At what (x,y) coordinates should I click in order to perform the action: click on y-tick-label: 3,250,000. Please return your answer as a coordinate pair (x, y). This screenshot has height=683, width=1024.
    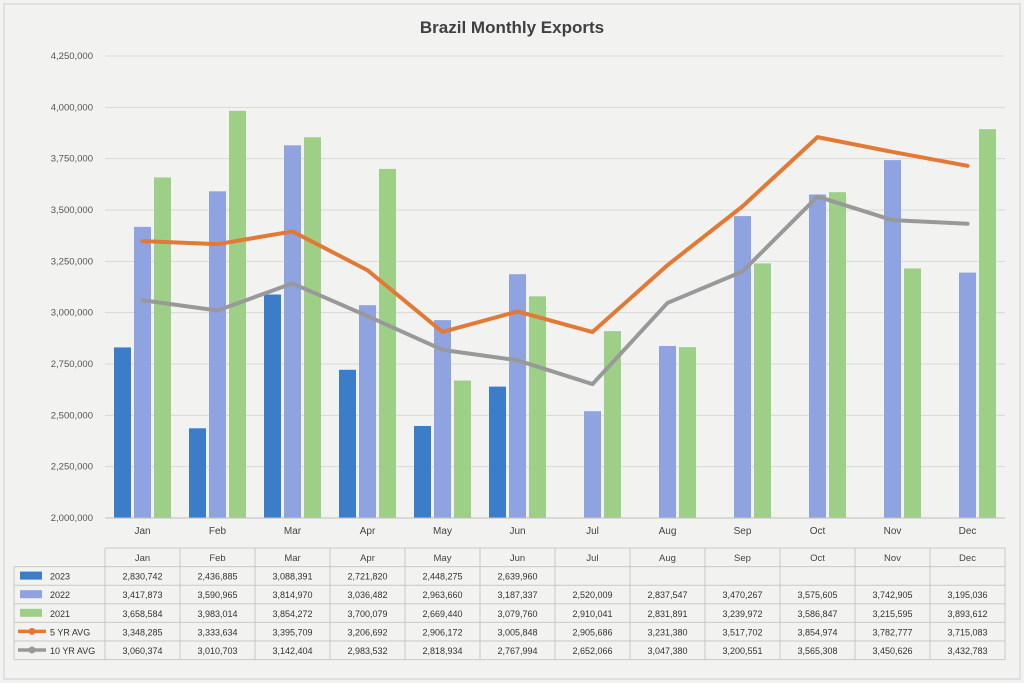
    Looking at the image, I should click on (72, 261).